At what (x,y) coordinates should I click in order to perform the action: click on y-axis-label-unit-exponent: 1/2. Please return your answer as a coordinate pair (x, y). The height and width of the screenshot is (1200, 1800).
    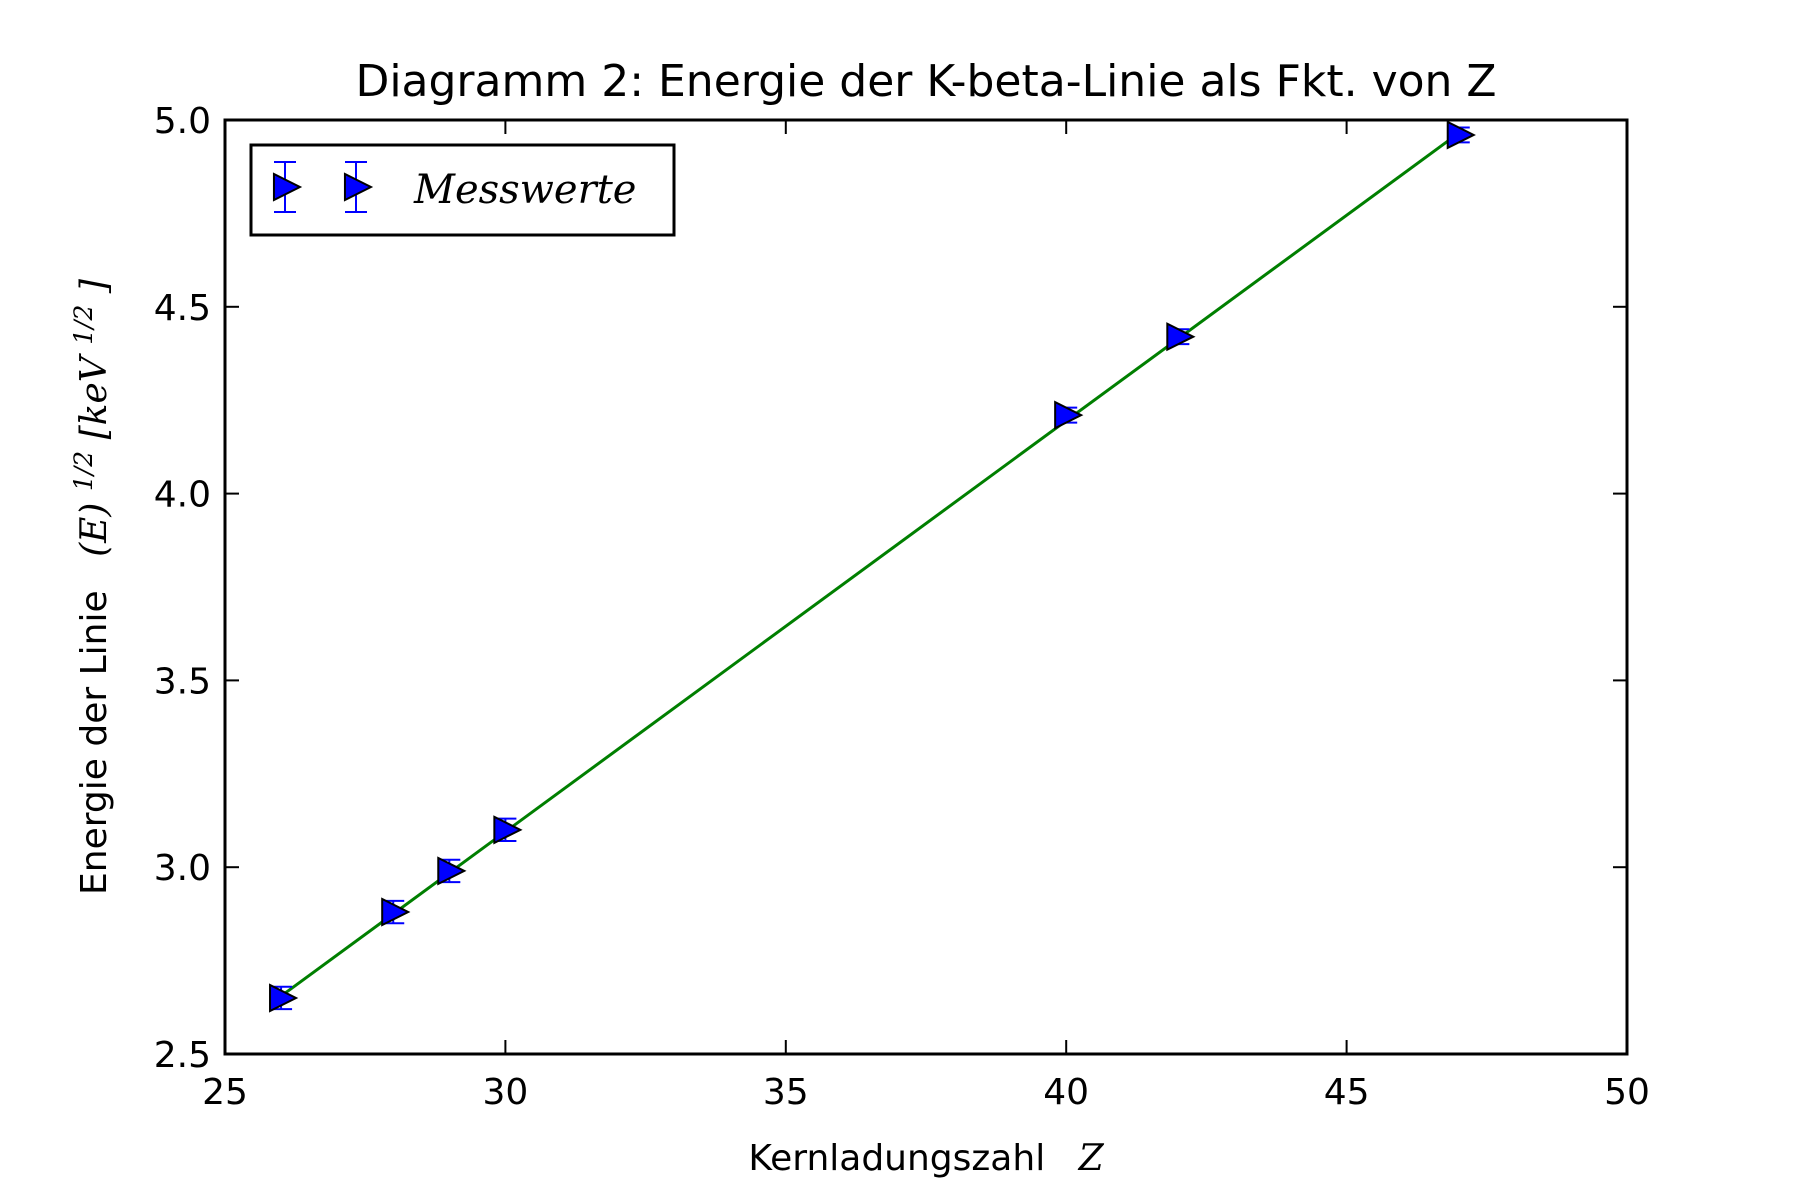
    Looking at the image, I should click on (83, 325).